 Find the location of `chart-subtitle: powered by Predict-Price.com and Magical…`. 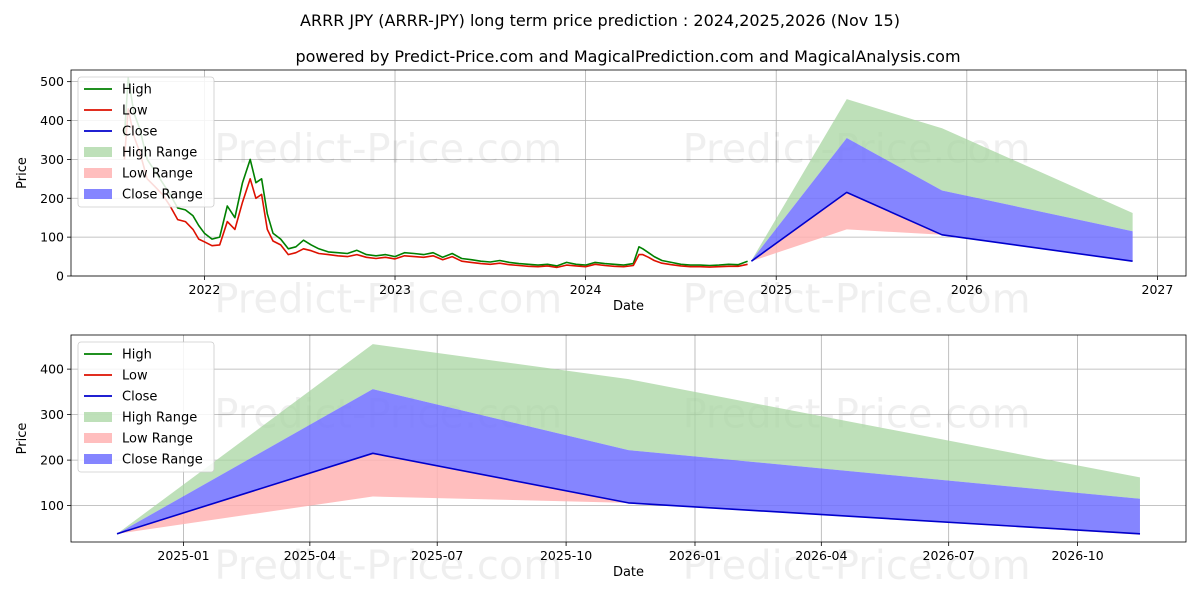

chart-subtitle: powered by Predict-Price.com and Magical… is located at coordinates (627, 56).